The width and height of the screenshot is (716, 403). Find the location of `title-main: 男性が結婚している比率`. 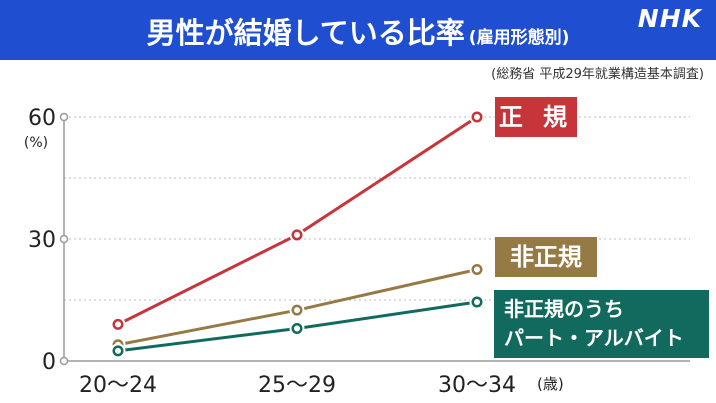

title-main: 男性が結婚している比率 is located at coordinates (305, 33).